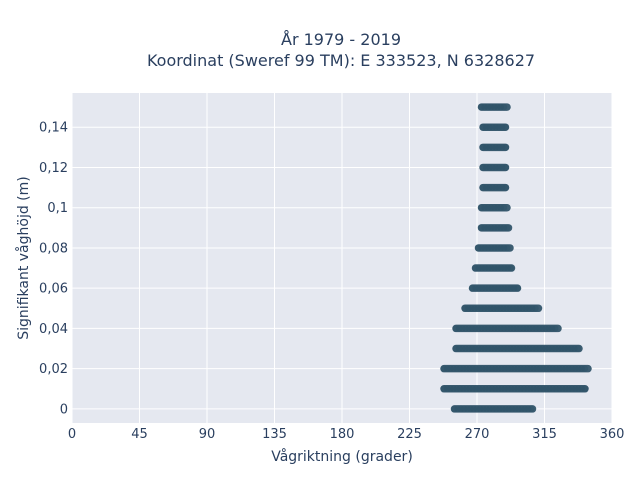 Image resolution: width=640 pixels, height=480 pixels. I want to click on x-tick-label: 45, so click(139, 434).